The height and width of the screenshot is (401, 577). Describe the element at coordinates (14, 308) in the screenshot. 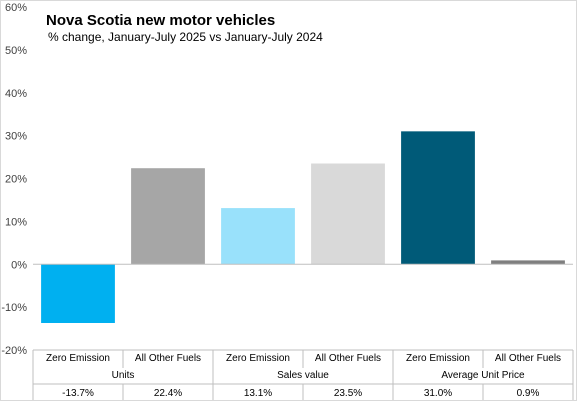

I see `y-tick-label: -10%` at that location.